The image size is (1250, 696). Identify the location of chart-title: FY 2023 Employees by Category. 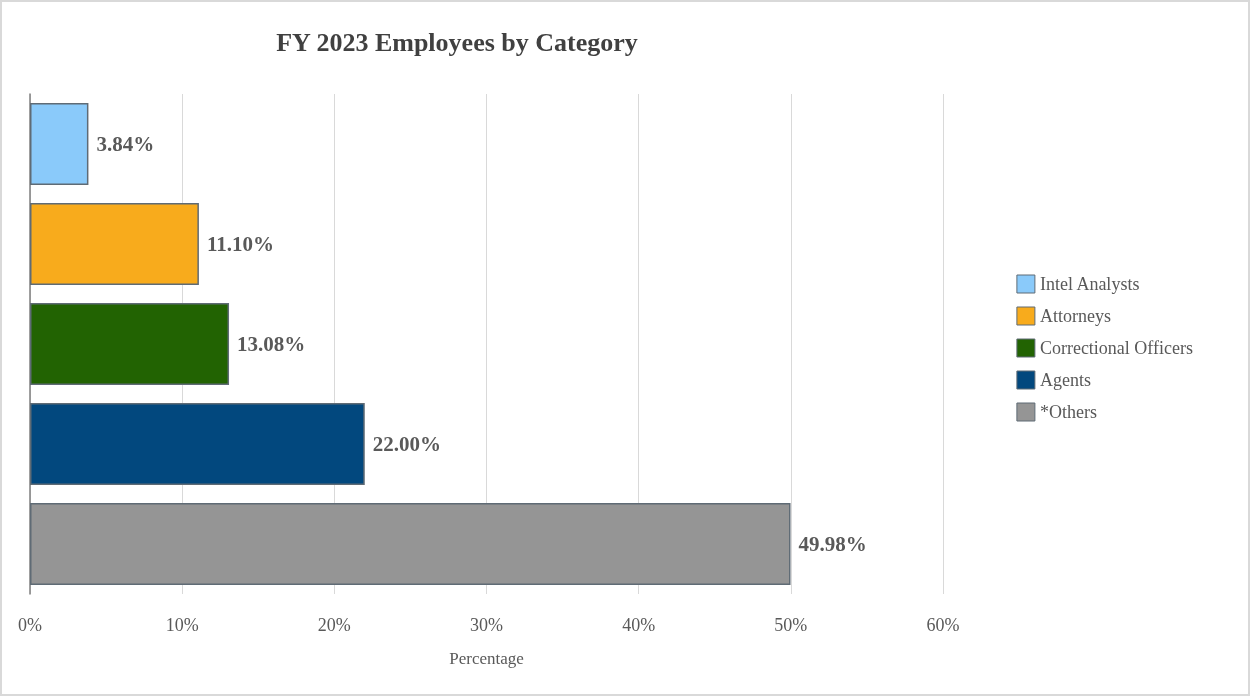
(457, 42).